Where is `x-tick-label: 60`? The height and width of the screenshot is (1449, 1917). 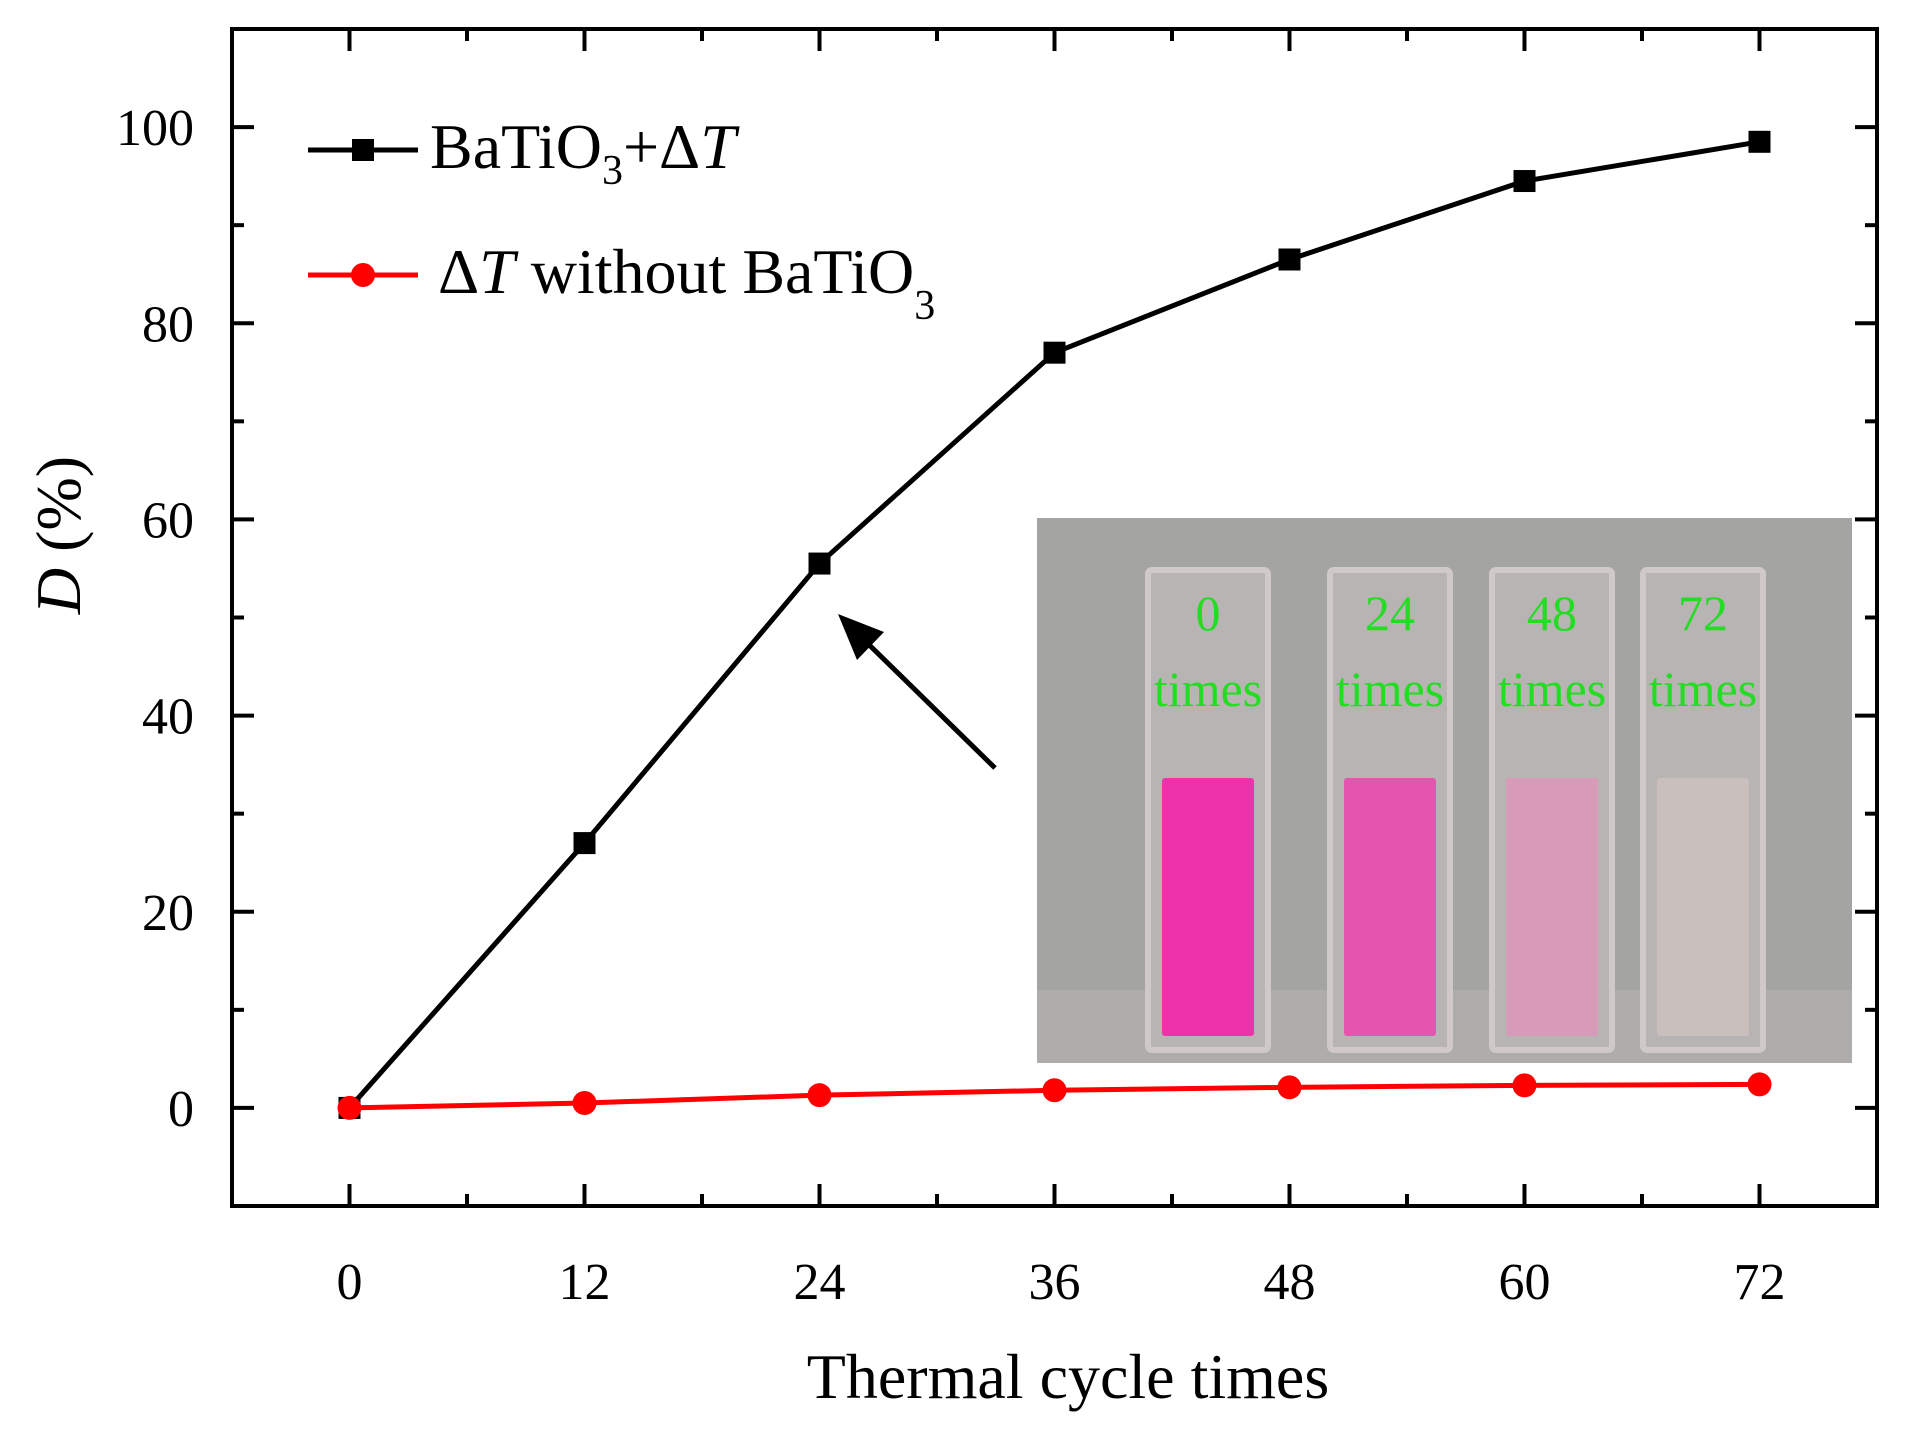
x-tick-label: 60 is located at coordinates (1525, 1282).